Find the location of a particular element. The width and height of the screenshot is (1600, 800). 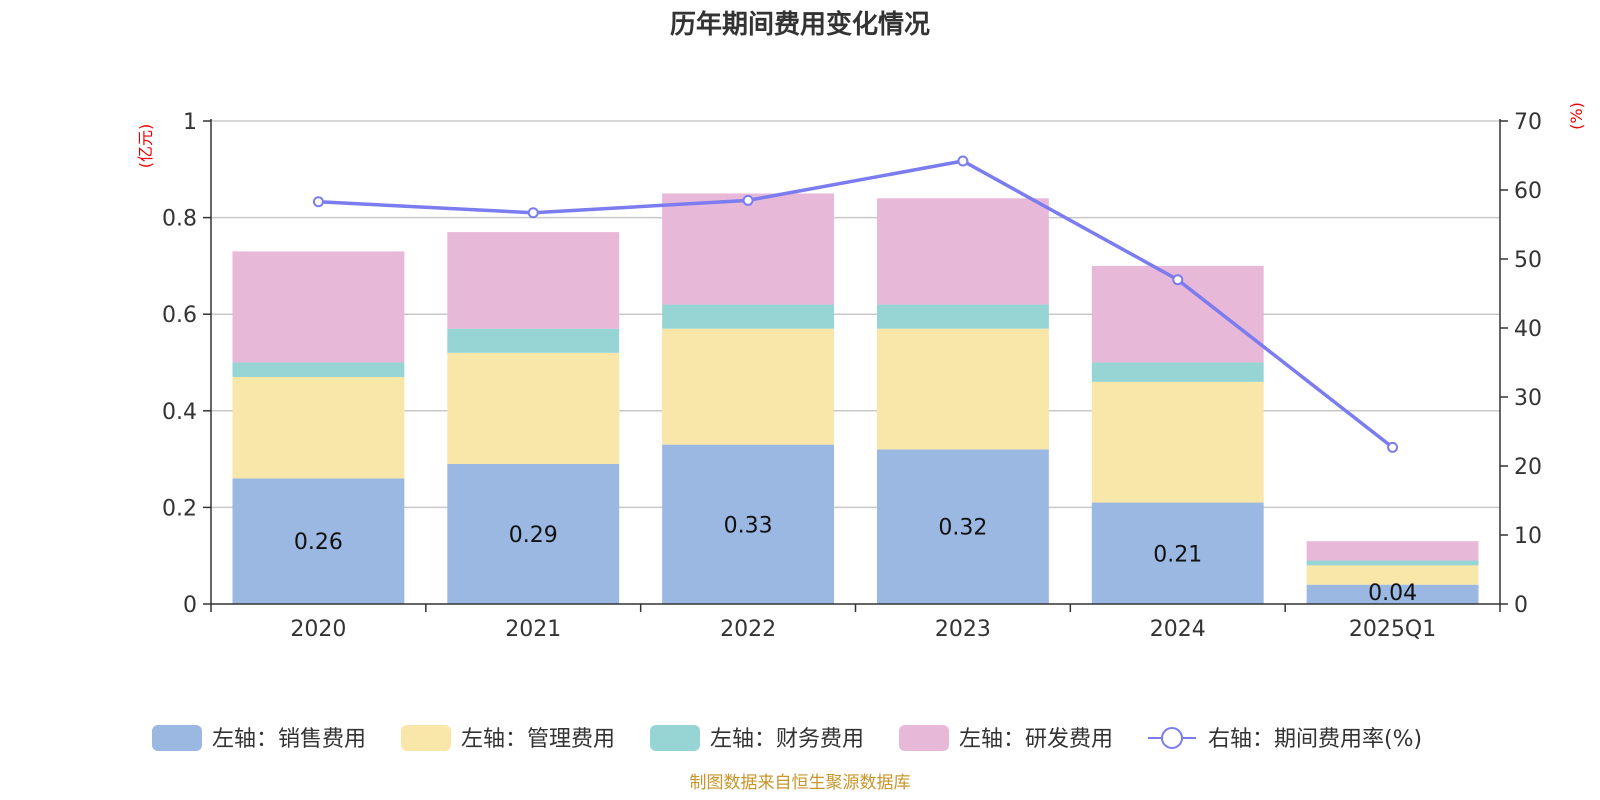

x-tick-label: 2025Q1 is located at coordinates (1392, 629).